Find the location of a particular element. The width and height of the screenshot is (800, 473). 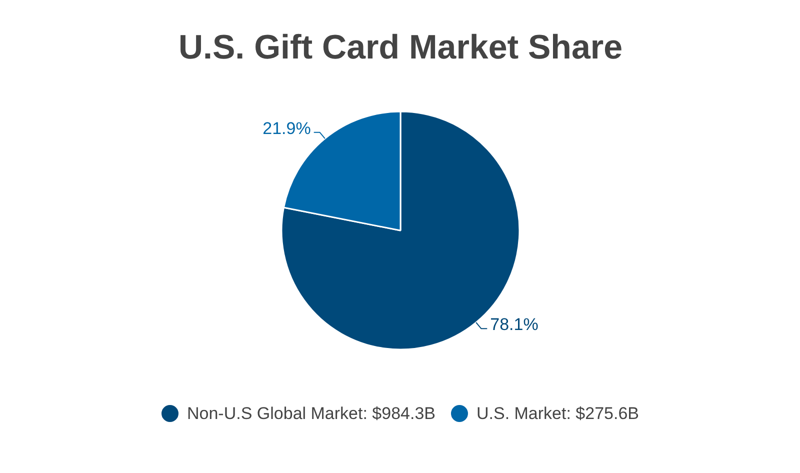

data-label: 78.1% is located at coordinates (514, 324).